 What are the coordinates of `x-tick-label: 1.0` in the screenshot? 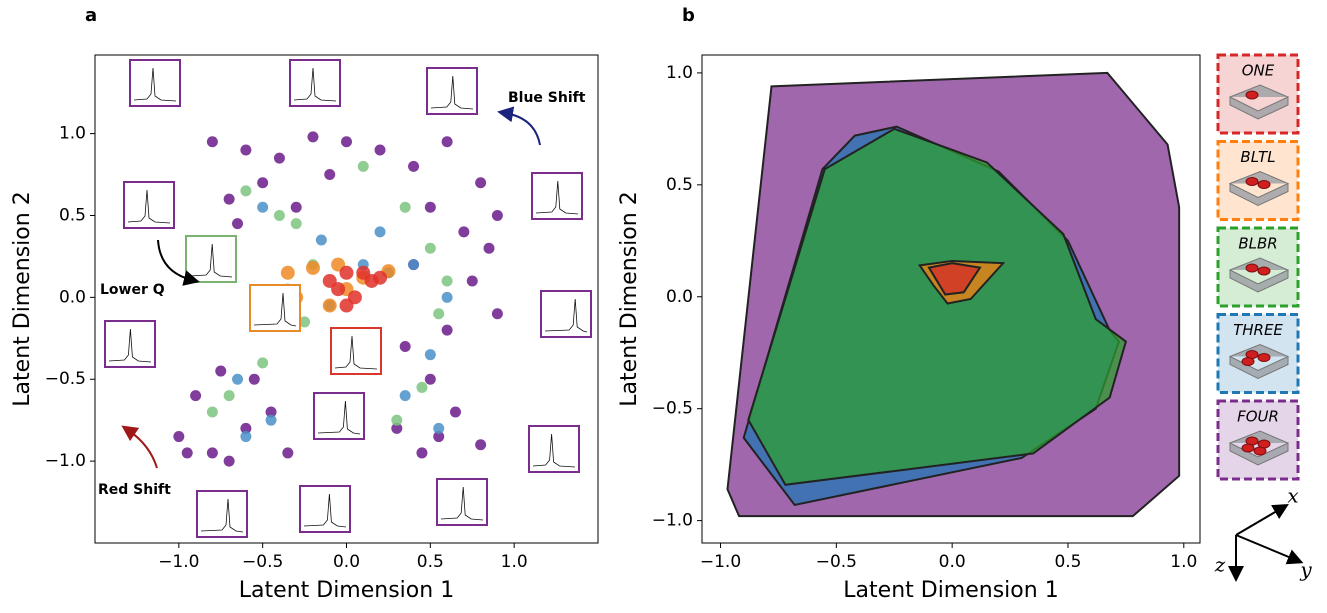 It's located at (1183, 562).